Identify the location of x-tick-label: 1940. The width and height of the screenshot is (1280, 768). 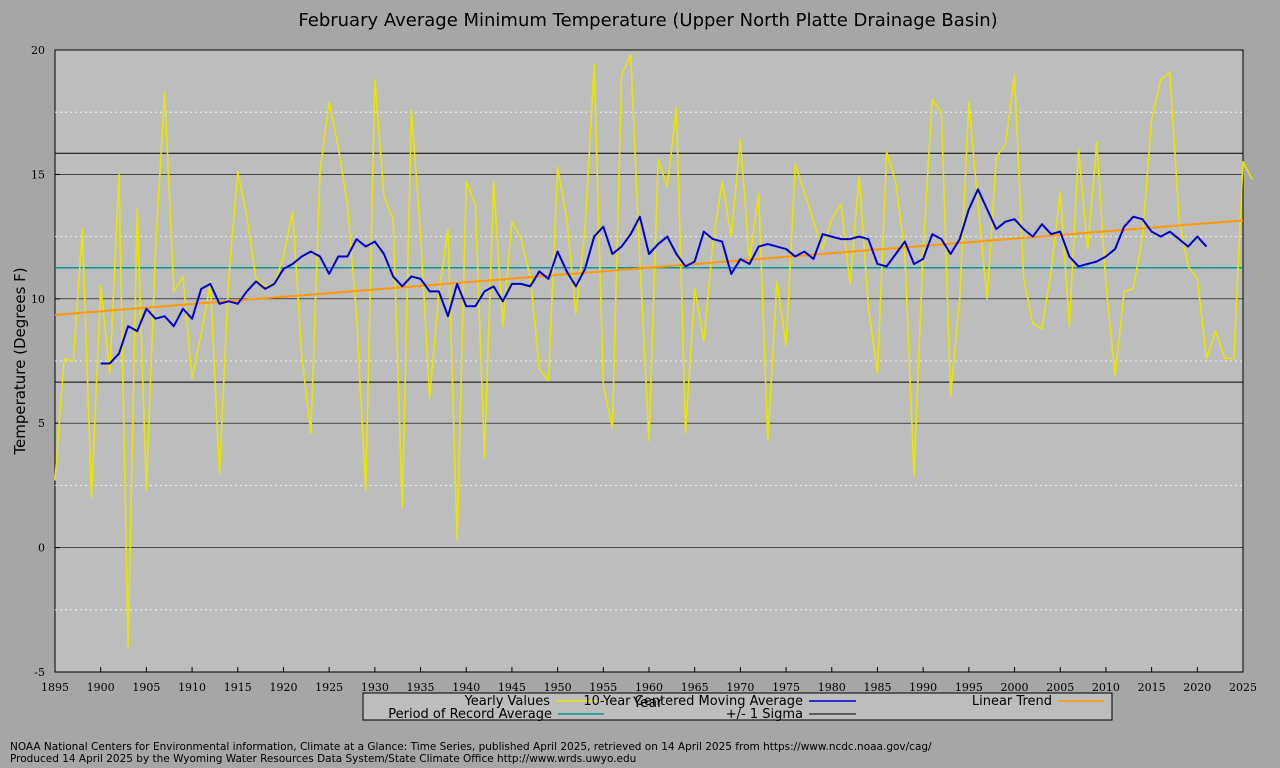
(466, 687).